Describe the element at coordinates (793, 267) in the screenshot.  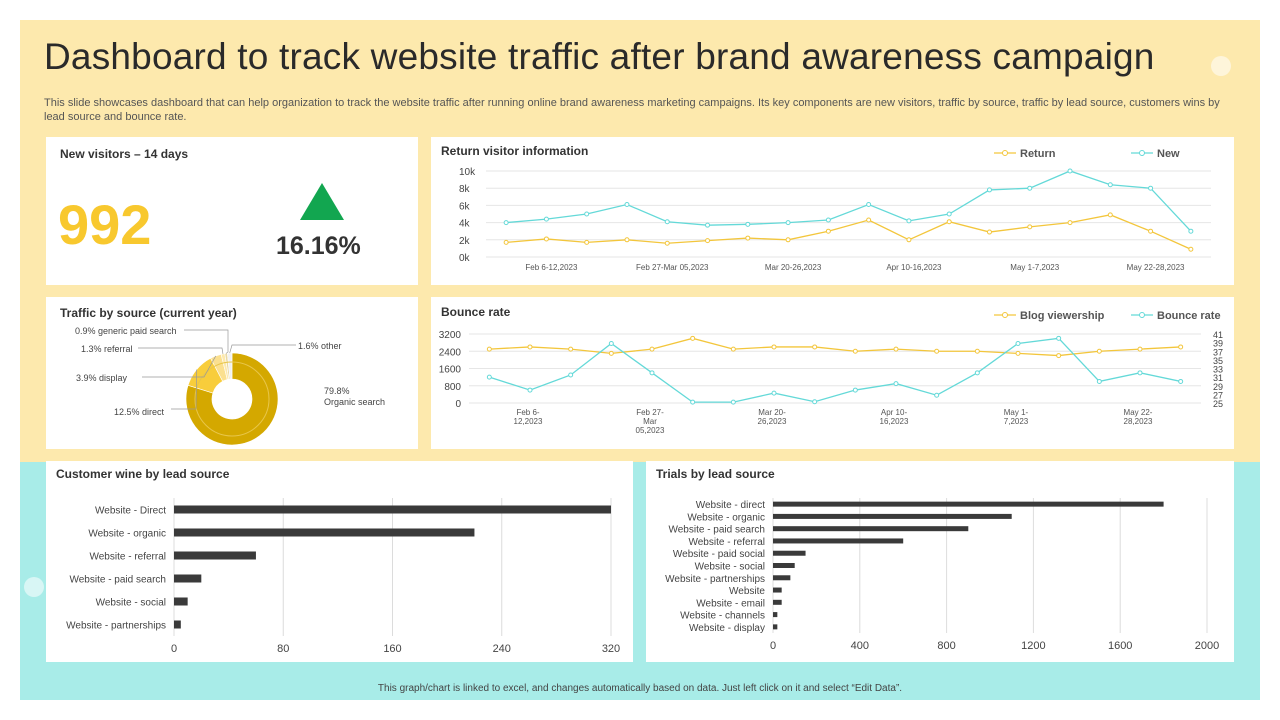
I see `x-tick-label: Mar 20-26,2023` at that location.